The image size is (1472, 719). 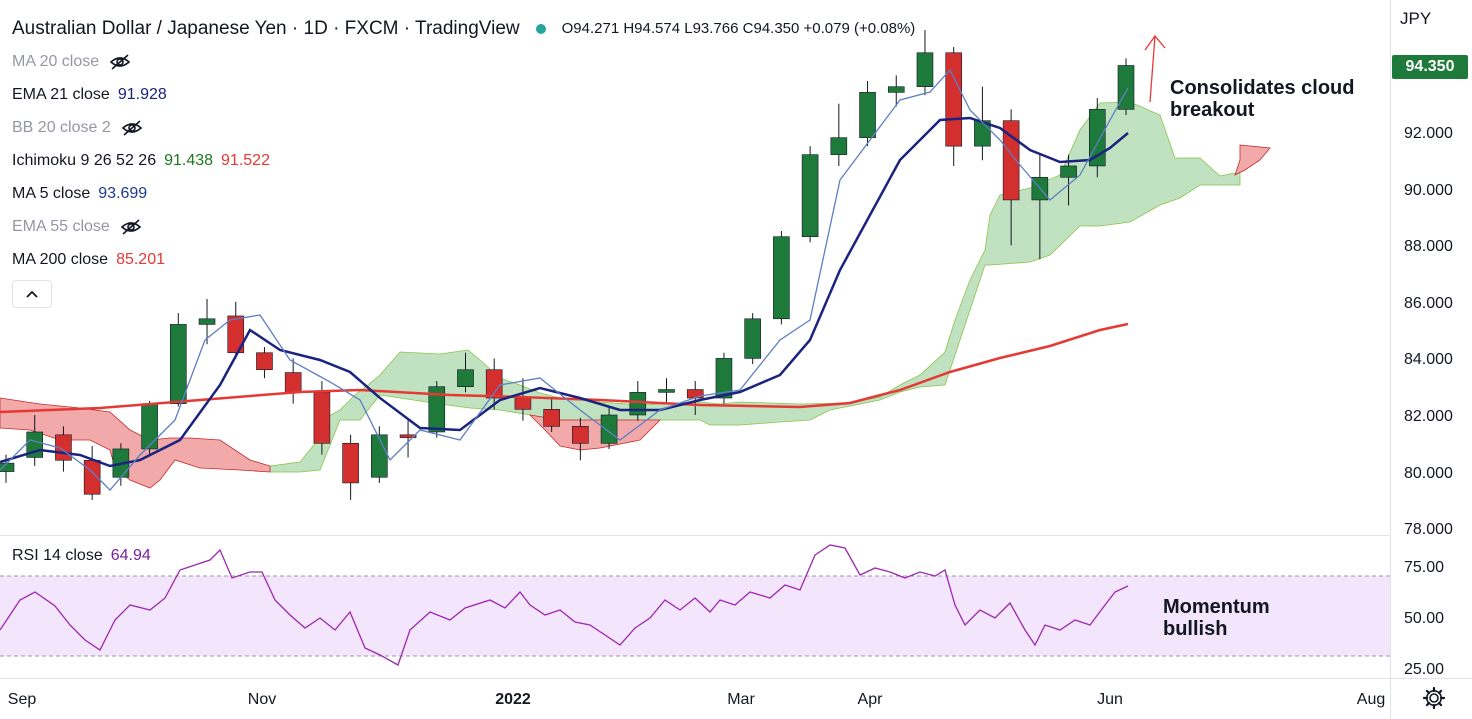 What do you see at coordinates (711, 28) in the screenshot?
I see `low-value: L93.766` at bounding box center [711, 28].